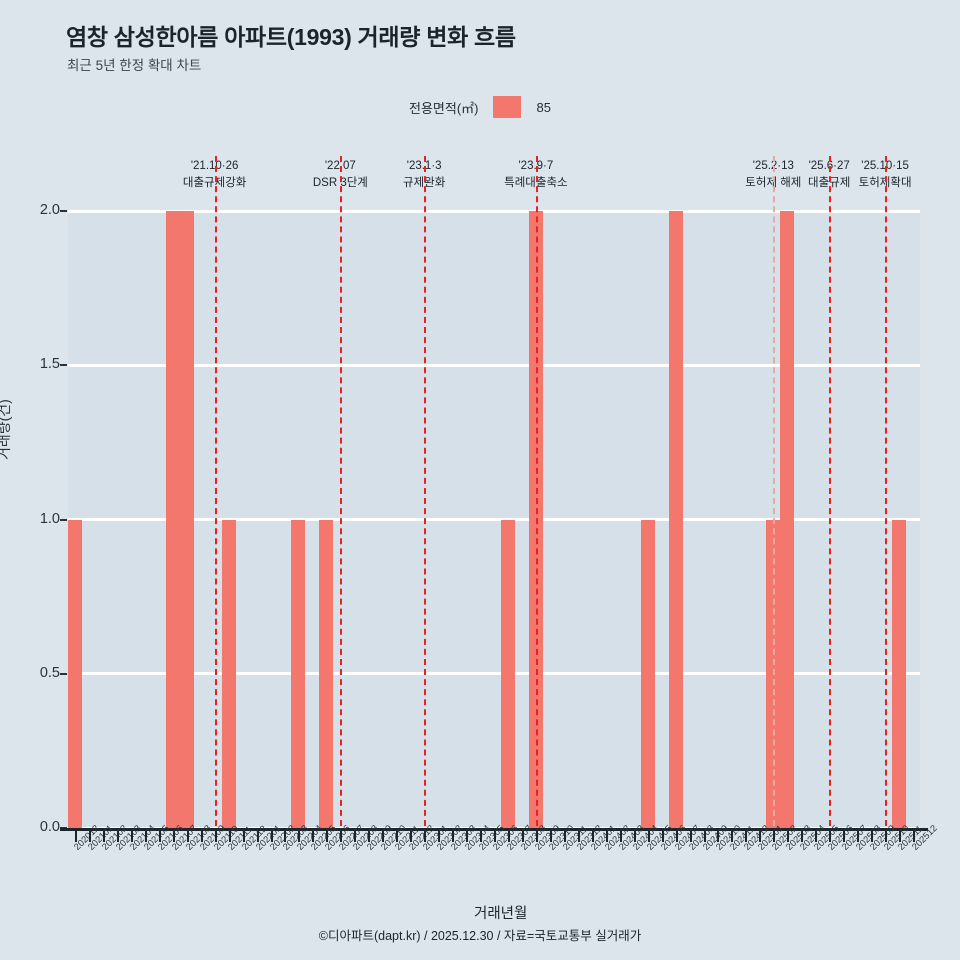 The width and height of the screenshot is (960, 960). What do you see at coordinates (63, 365) in the screenshot?
I see `y-tick-1.5` at bounding box center [63, 365].